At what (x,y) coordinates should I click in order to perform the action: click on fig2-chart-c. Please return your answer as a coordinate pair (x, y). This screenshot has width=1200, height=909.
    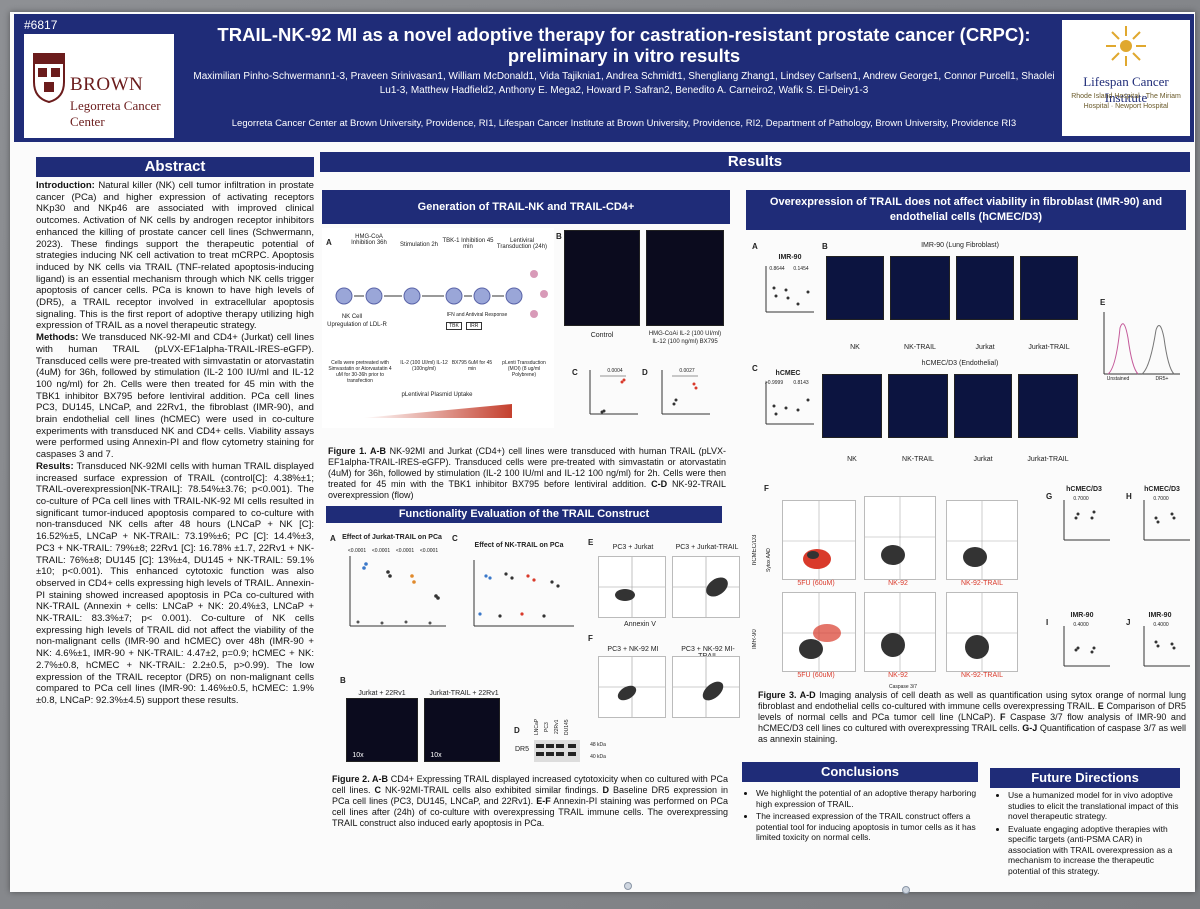
    Looking at the image, I should click on (523, 593).